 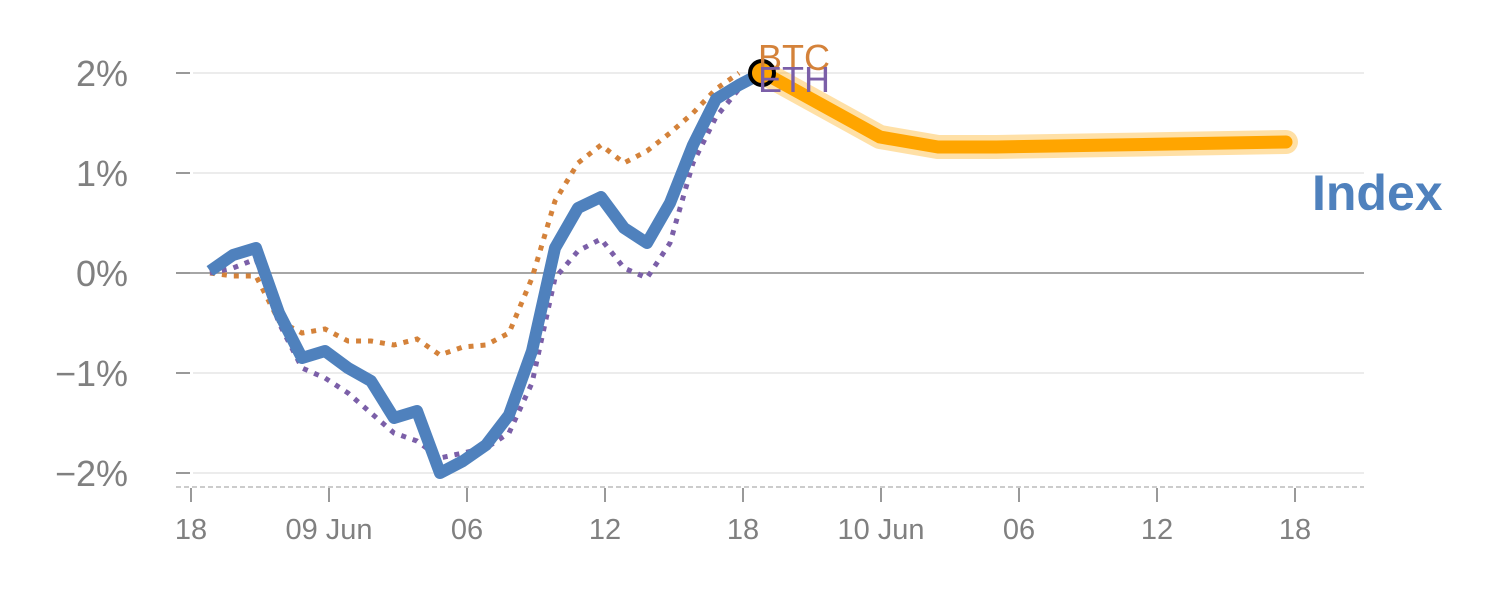 I want to click on y-tick-label: 0%, so click(x=102, y=273).